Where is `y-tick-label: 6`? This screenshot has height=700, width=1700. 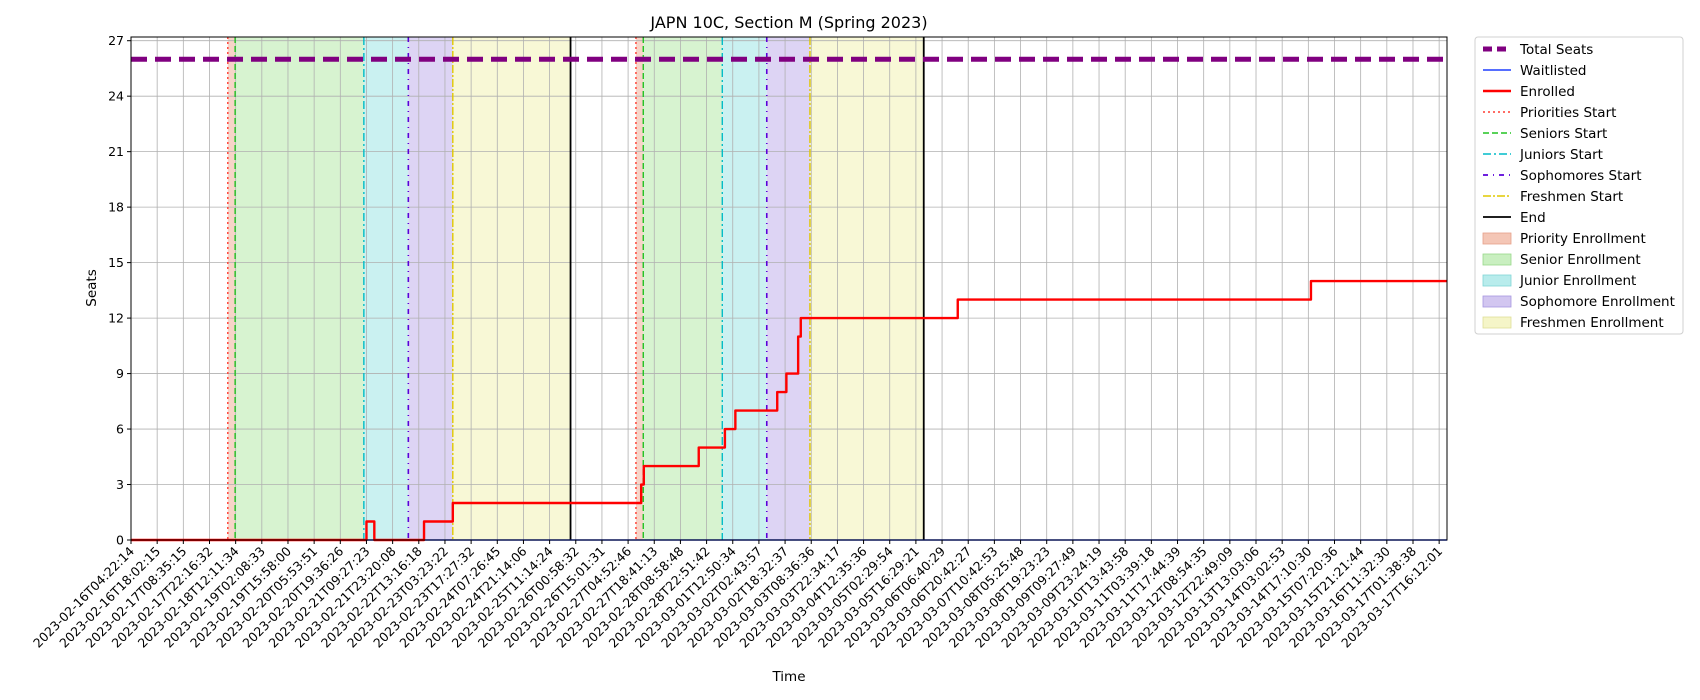
y-tick-label: 6 is located at coordinates (120, 429).